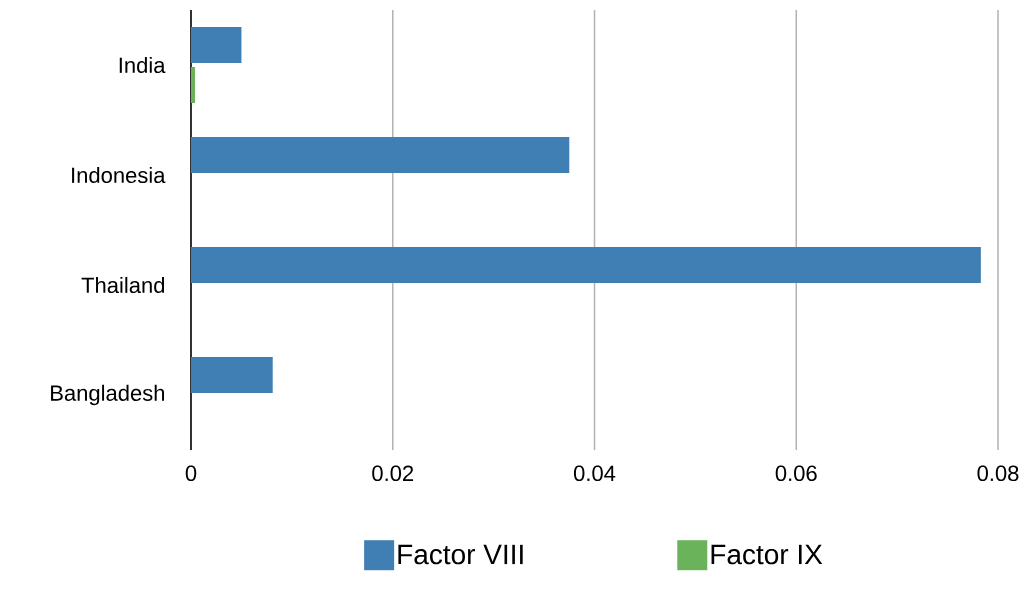 The width and height of the screenshot is (1027, 602). Describe the element at coordinates (393, 473) in the screenshot. I see `x-tick-label: 0.02` at that location.